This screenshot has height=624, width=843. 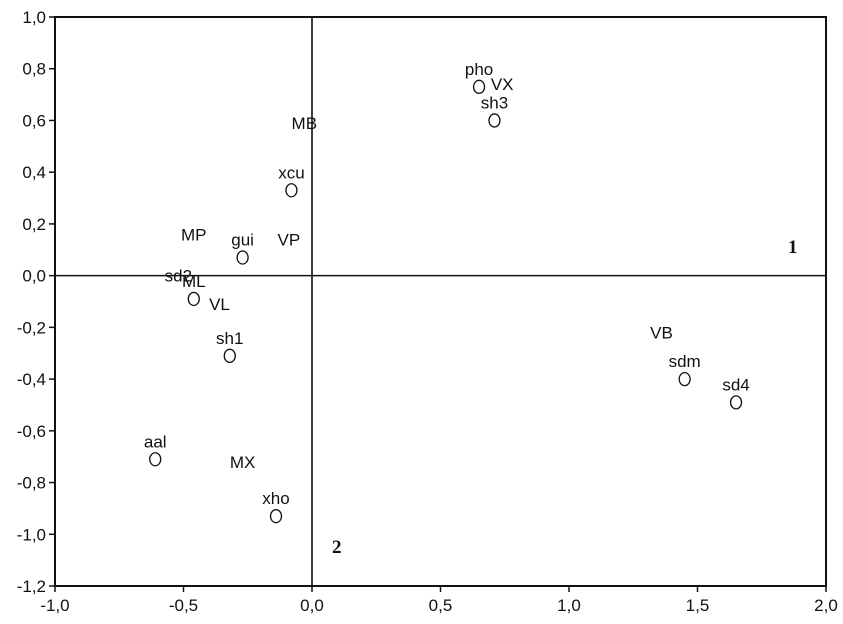 What do you see at coordinates (34, 120) in the screenshot?
I see `y-tick-label: 0,6` at bounding box center [34, 120].